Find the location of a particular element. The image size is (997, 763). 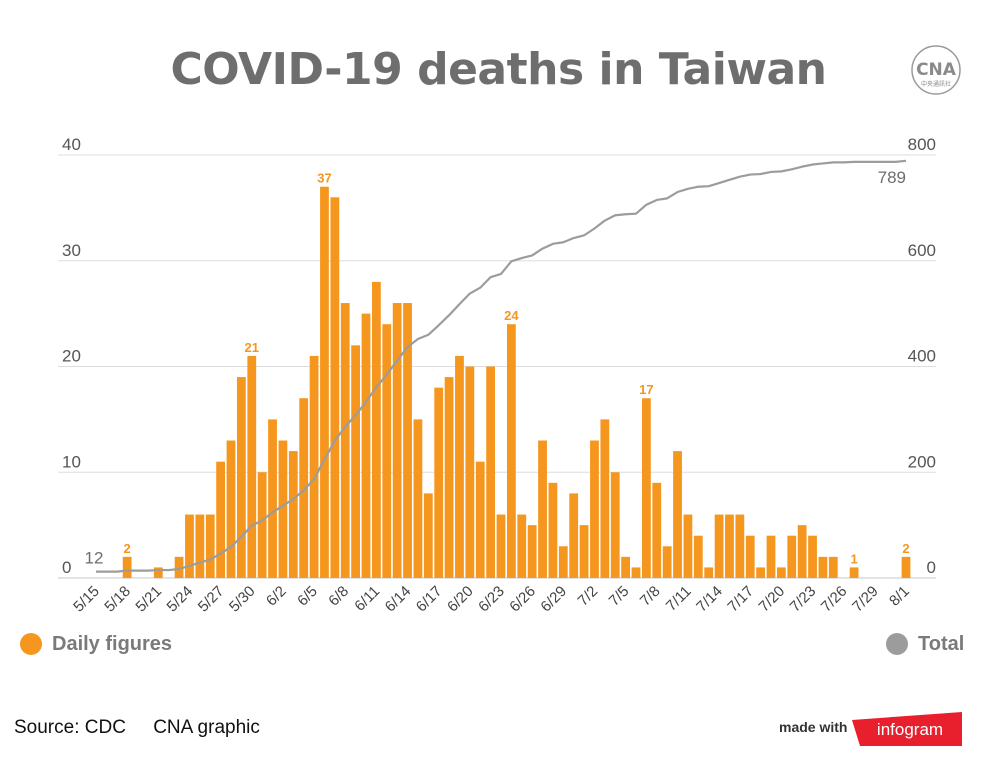

x-axis-tick-label: 7/29 is located at coordinates (865, 599).